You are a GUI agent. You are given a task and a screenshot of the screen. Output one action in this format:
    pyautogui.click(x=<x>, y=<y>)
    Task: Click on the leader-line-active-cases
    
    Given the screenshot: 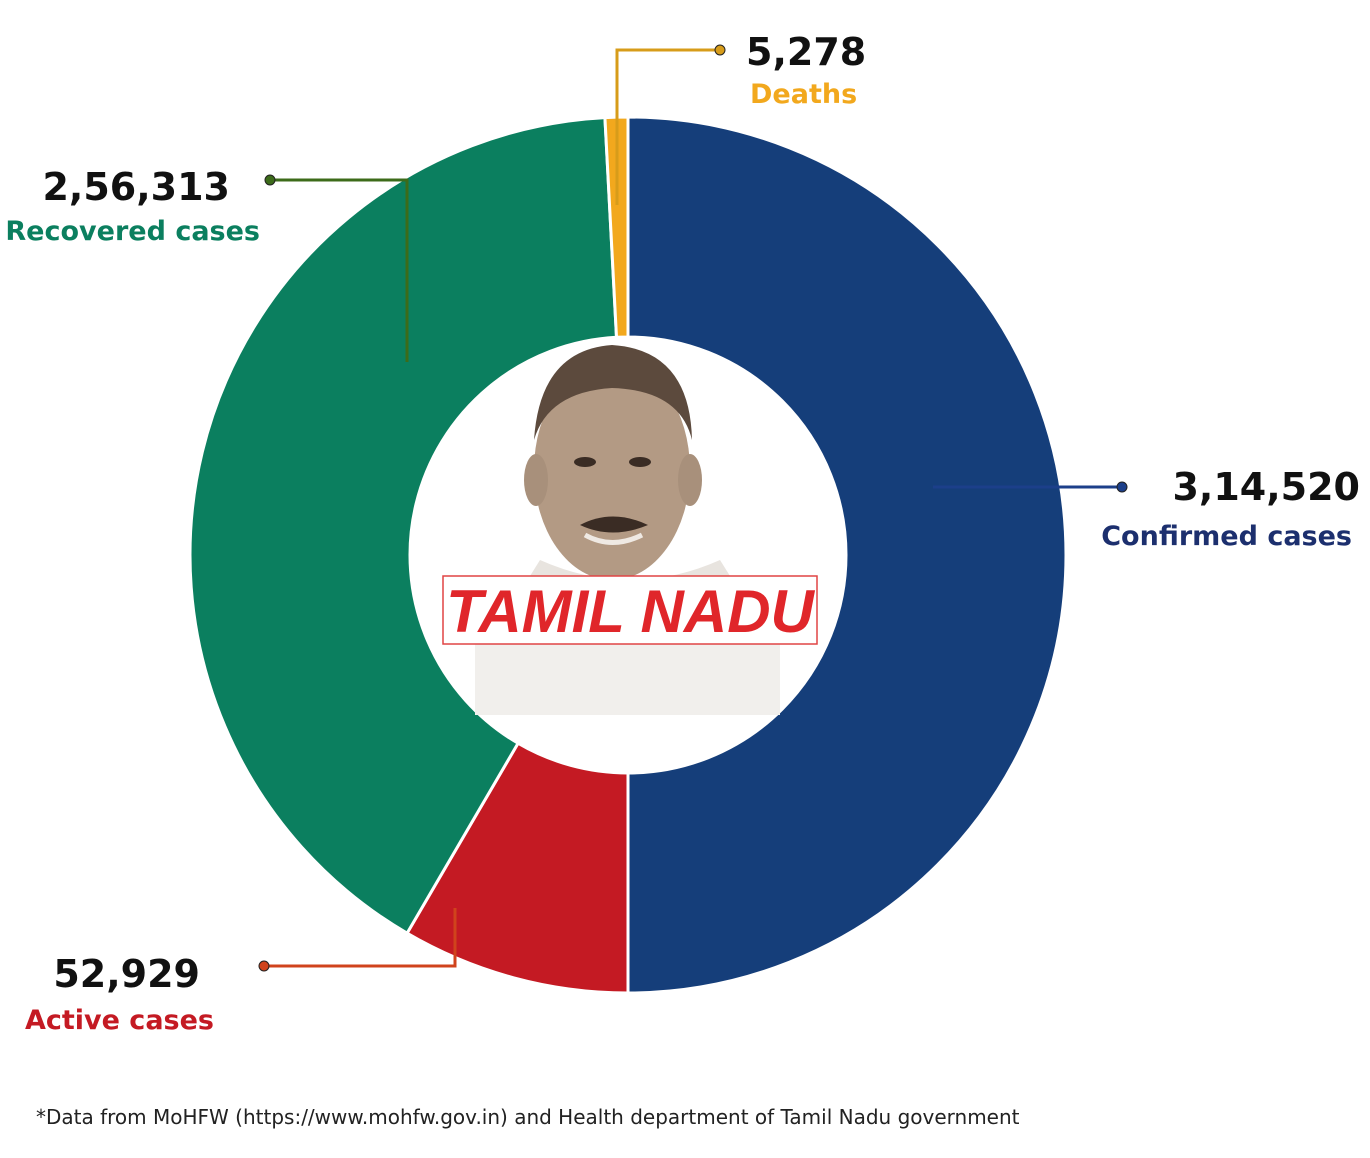 What is the action you would take?
    pyautogui.click(x=360, y=938)
    